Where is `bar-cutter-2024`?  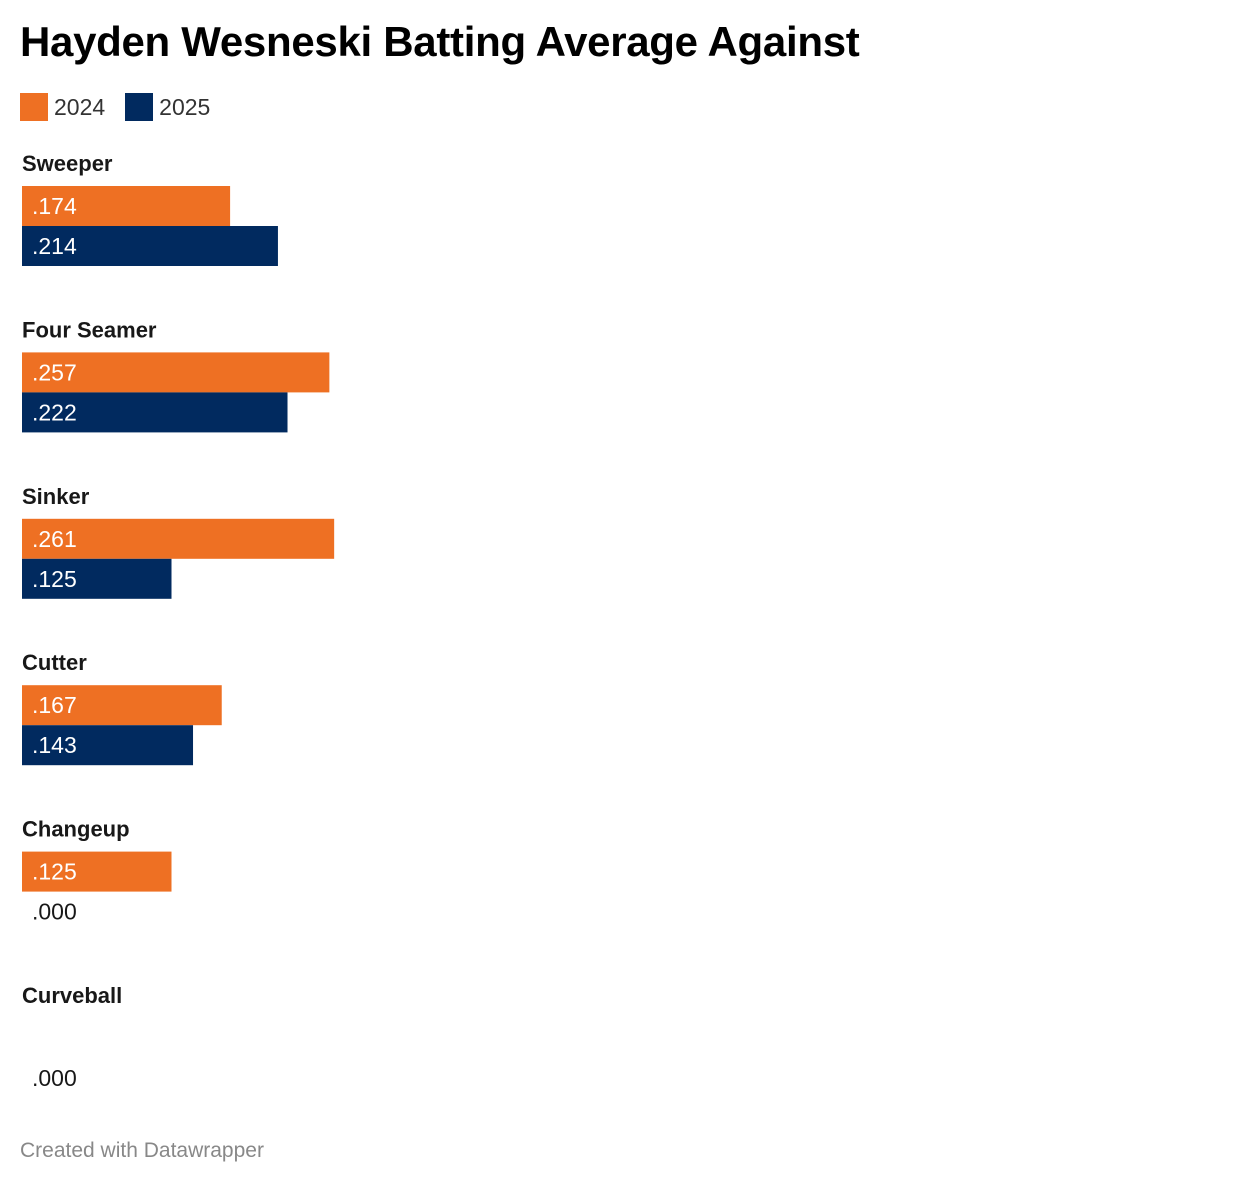 bar-cutter-2024 is located at coordinates (122, 705).